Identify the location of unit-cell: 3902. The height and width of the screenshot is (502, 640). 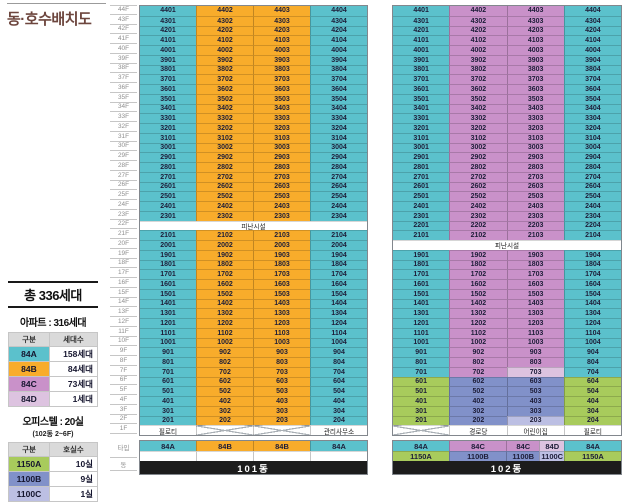
(478, 59).